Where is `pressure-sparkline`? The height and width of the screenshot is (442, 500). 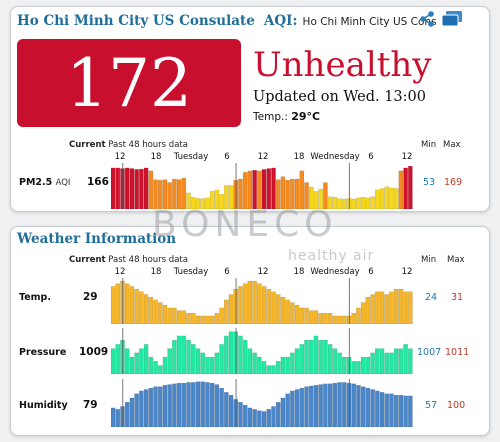 pressure-sparkline is located at coordinates (262, 351).